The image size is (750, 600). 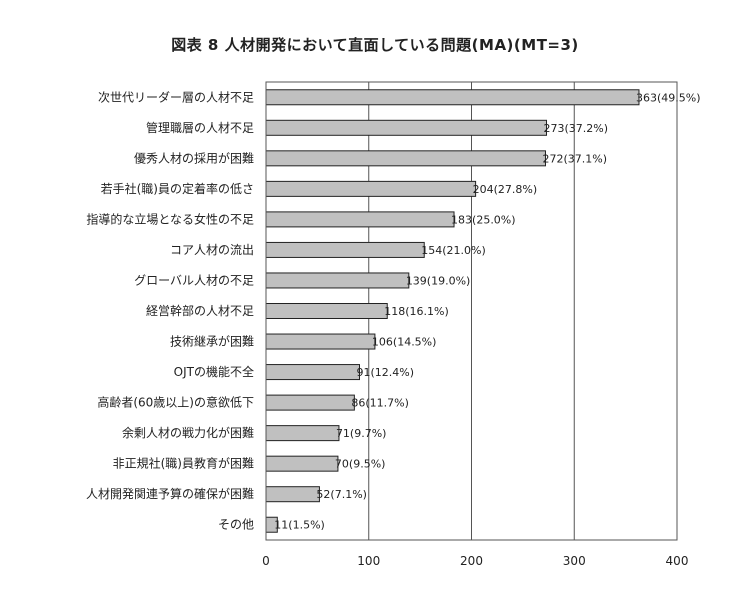 I want to click on value-label: 154(21.0%), so click(x=453, y=250).